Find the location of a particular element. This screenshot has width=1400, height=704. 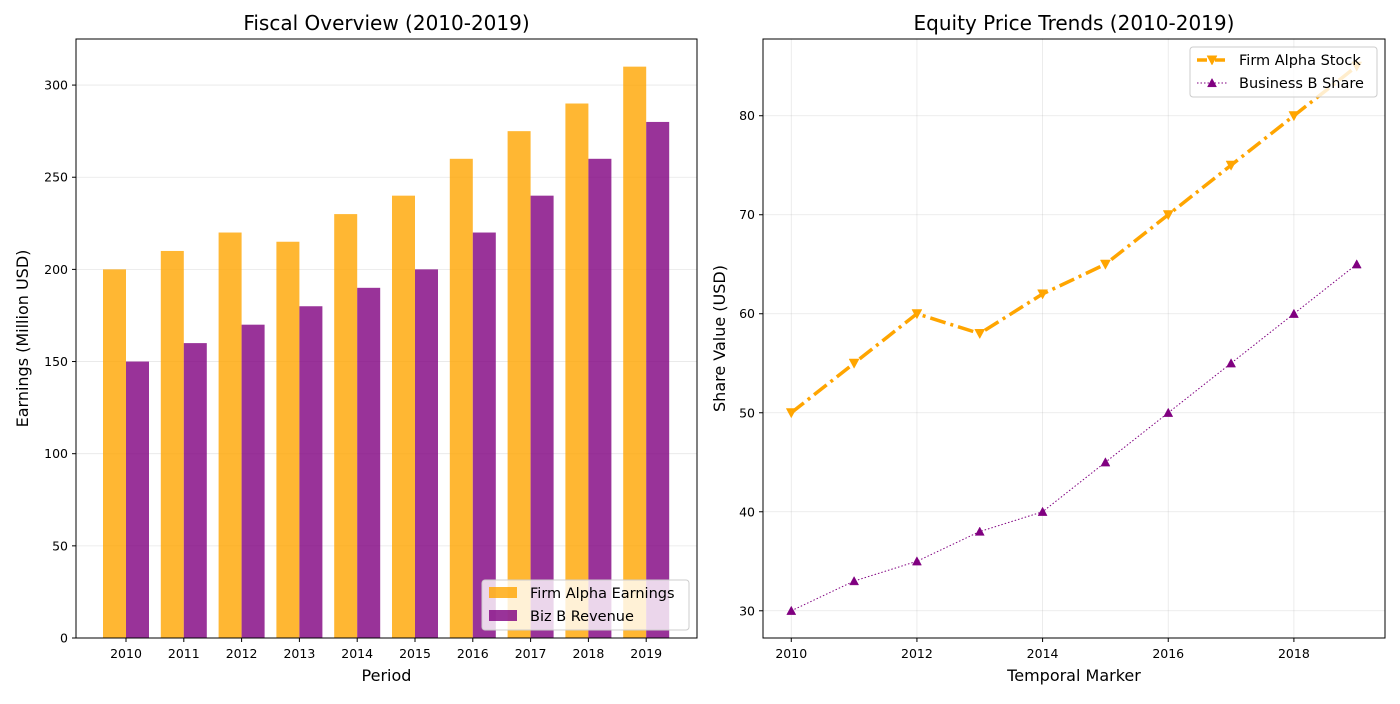

legend-marker-firm-alpha-stock is located at coordinates (1212, 60).